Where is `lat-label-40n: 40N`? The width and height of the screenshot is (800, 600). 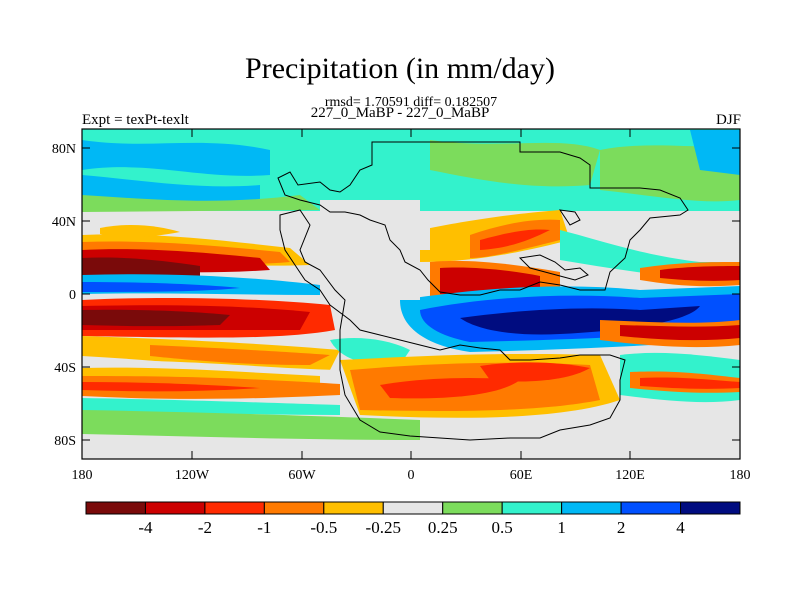 lat-label-40n: 40N is located at coordinates (64, 222).